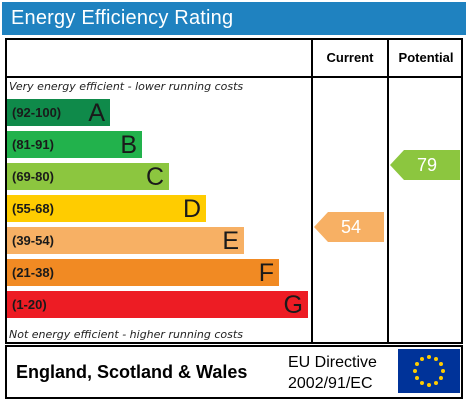 The height and width of the screenshot is (404, 471). What do you see at coordinates (132, 372) in the screenshot?
I see `footer-country: England, Scotland & Wales` at bounding box center [132, 372].